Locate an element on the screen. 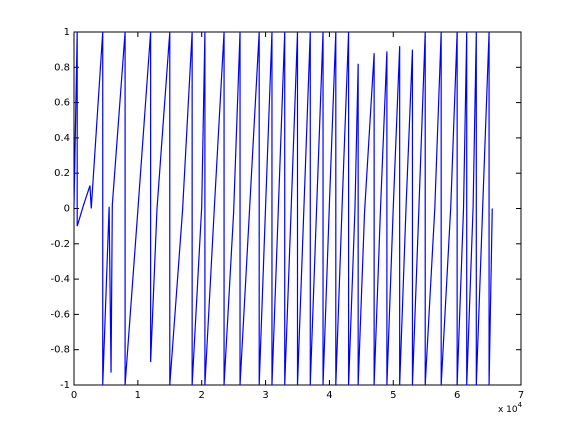 Image resolution: width=576 pixels, height=432 pixels. x-multiplier-exponent: 4 is located at coordinates (520, 405).